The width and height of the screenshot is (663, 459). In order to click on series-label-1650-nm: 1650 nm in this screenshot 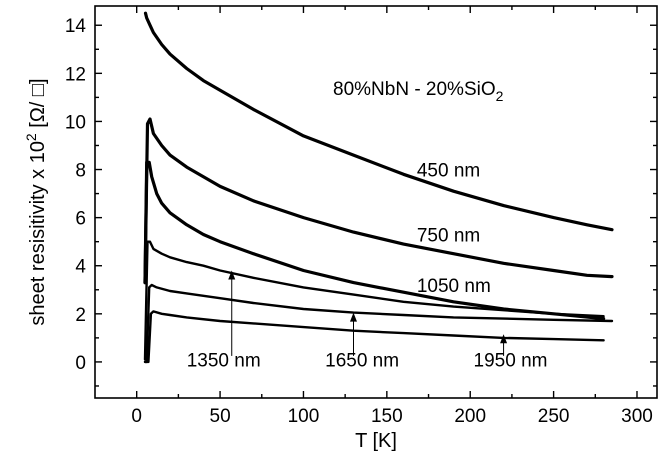, I will do `click(362, 361)`.